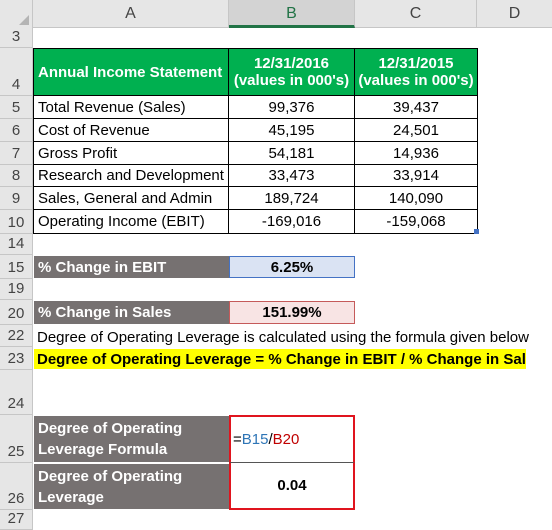 The image size is (552, 530). Describe the element at coordinates (292, 176) in the screenshot. I see `table-cell-2016: 33,473` at that location.